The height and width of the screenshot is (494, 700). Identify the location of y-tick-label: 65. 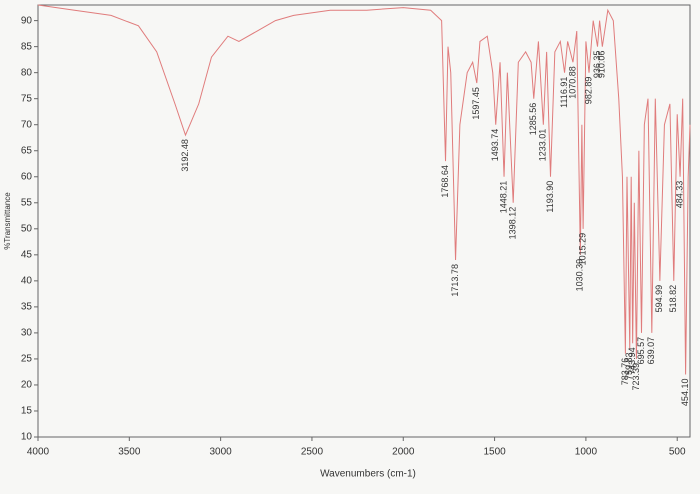
(27, 150).